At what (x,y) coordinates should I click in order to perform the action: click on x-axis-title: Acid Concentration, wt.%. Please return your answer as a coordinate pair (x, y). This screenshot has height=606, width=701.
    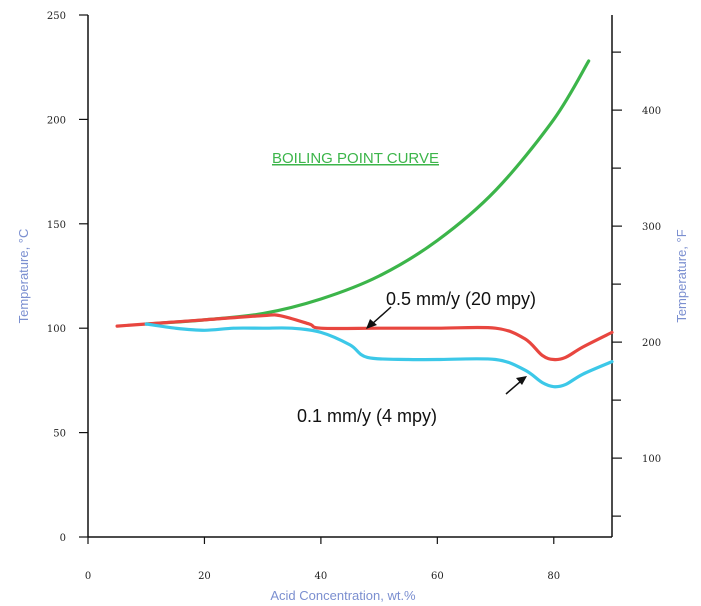
    Looking at the image, I should click on (343, 595).